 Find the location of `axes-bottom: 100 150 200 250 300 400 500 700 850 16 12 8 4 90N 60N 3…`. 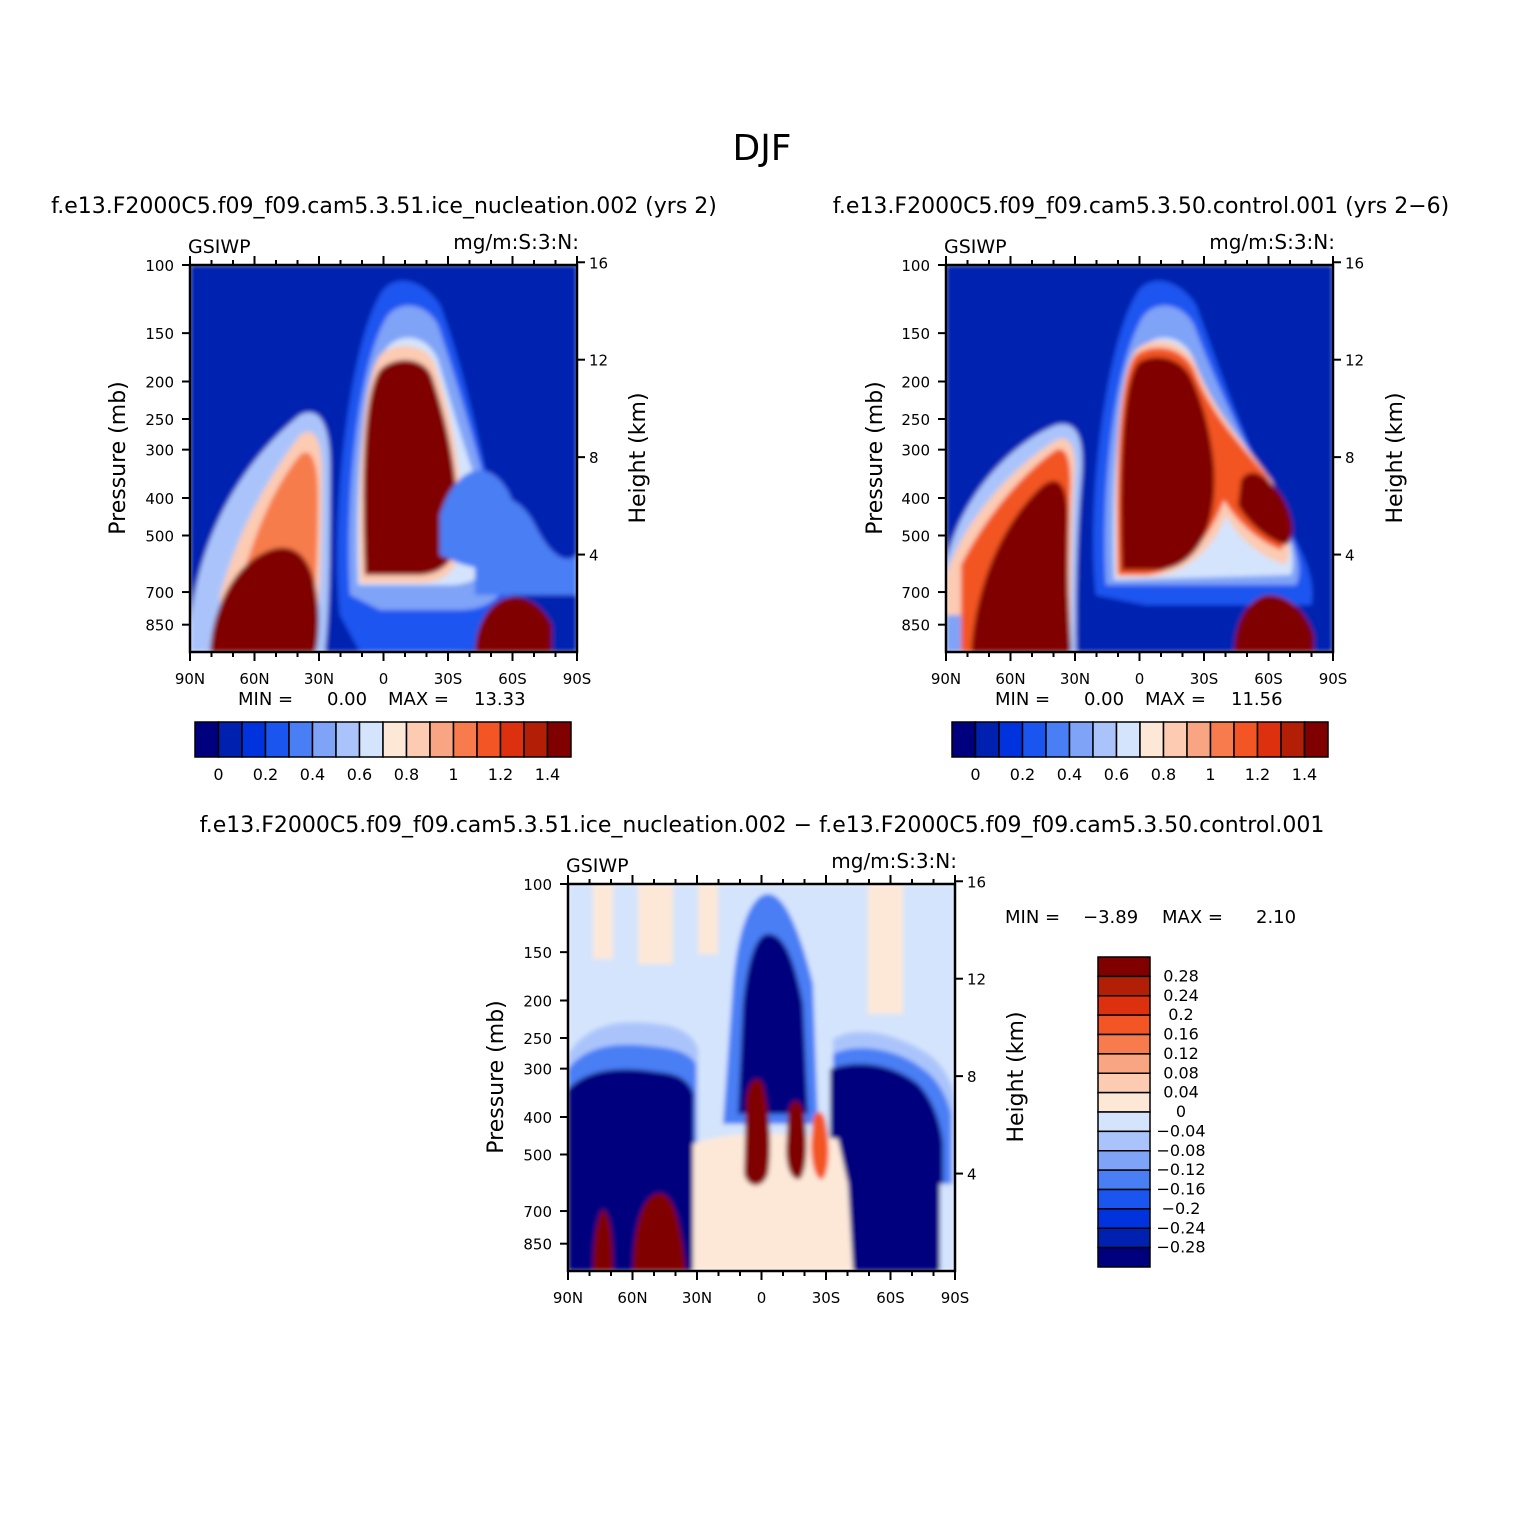

axes-bottom: 100 150 200 250 300 400 500 700 850 16 12 8 4 90N 60N 3… is located at coordinates (754, 1090).